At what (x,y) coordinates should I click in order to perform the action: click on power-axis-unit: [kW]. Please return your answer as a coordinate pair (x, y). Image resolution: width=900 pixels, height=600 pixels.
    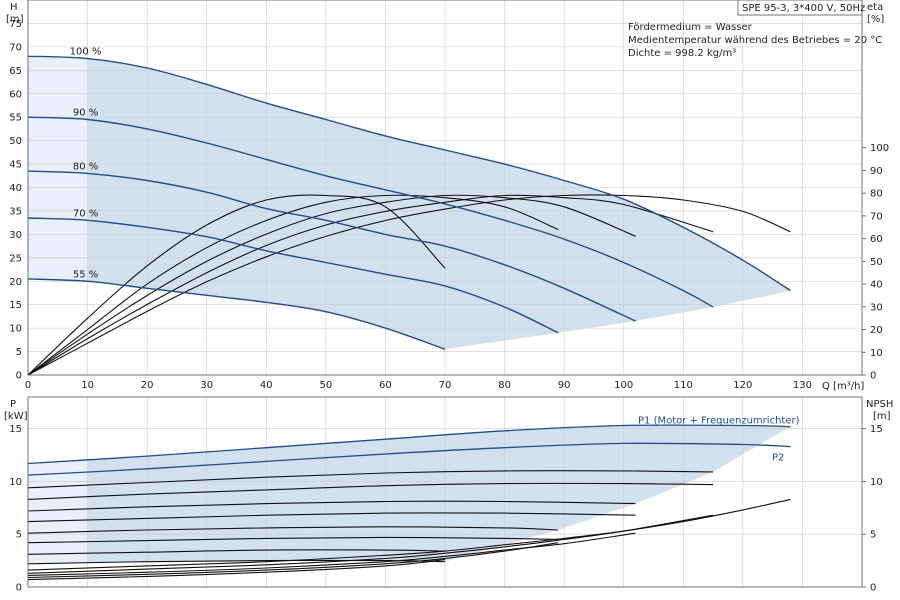
    Looking at the image, I should click on (16, 416).